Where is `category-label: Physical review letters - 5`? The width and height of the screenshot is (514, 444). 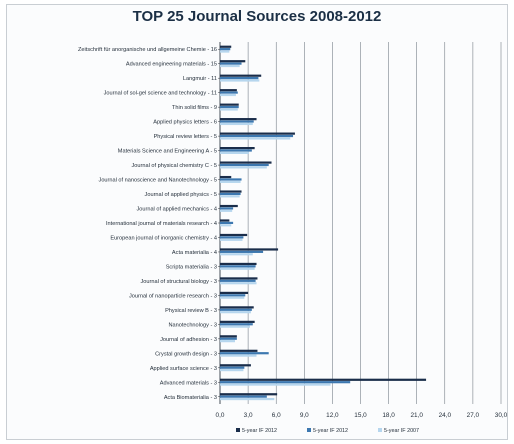
category-label: Physical review letters - 5 is located at coordinates (185, 137).